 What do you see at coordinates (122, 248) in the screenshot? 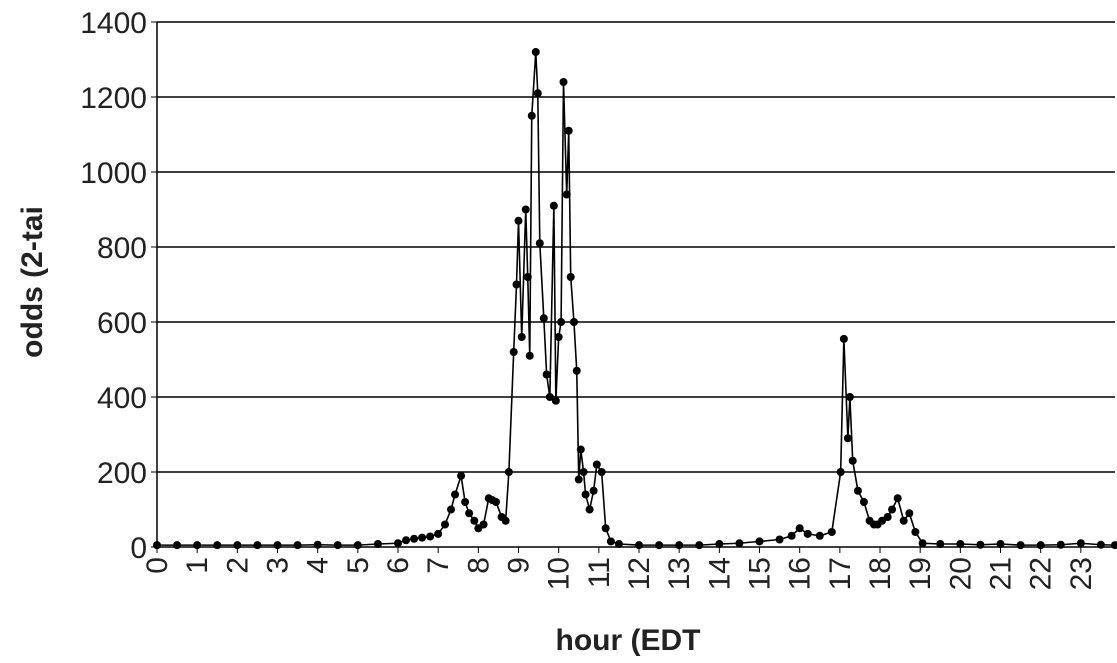
I see `y-tick-label: 800` at bounding box center [122, 248].